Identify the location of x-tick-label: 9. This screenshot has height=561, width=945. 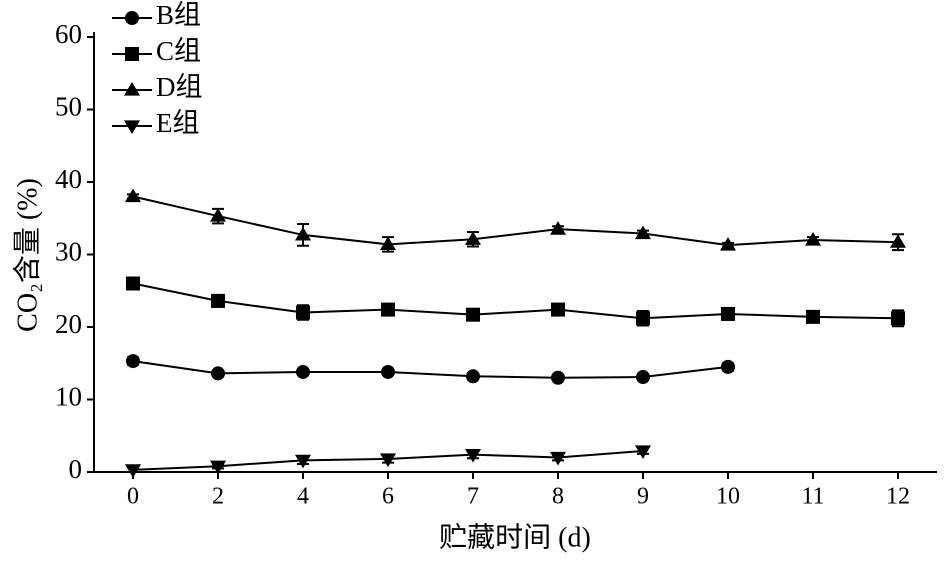
(643, 497).